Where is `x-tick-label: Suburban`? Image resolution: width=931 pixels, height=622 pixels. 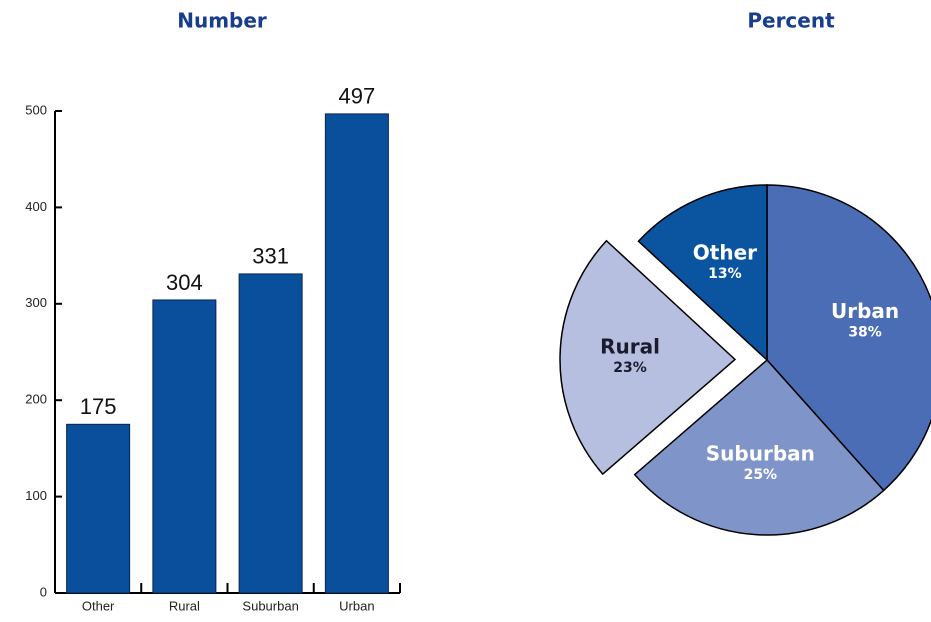 x-tick-label: Suburban is located at coordinates (270, 605).